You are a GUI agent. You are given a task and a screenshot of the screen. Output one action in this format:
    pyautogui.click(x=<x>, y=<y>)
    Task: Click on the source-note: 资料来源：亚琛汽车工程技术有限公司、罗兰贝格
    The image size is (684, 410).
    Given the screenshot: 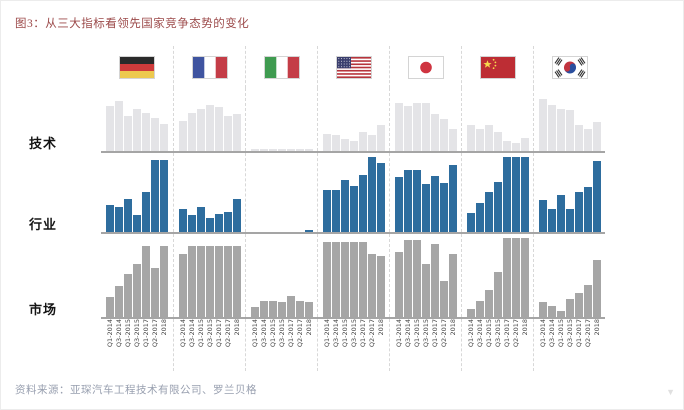 What is the action you would take?
    pyautogui.click(x=136, y=390)
    